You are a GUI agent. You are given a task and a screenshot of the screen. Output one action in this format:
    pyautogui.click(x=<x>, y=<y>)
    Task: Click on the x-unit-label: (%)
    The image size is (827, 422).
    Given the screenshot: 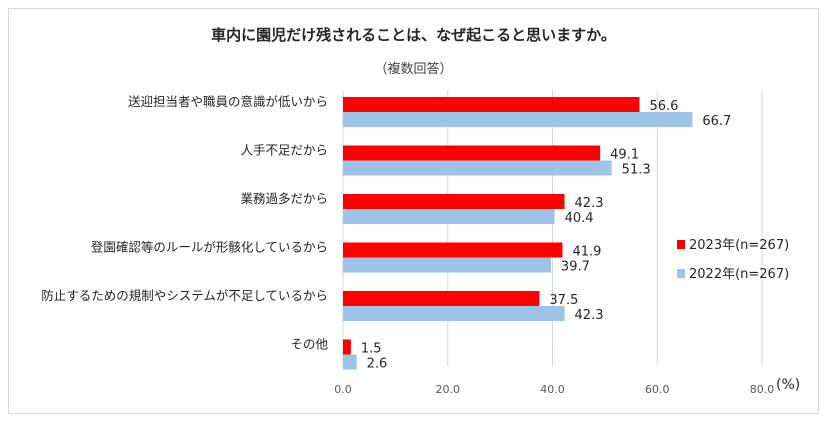 What is the action you would take?
    pyautogui.click(x=788, y=385)
    